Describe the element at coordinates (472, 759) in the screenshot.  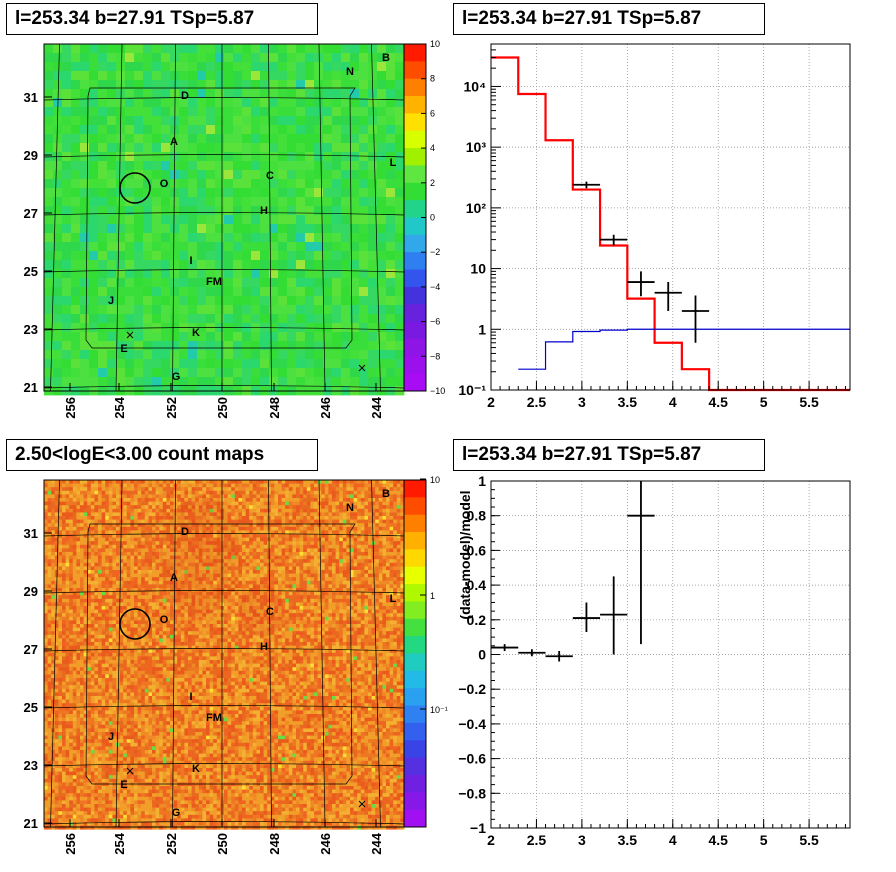
I see `y-tick-label: −0.6` at that location.